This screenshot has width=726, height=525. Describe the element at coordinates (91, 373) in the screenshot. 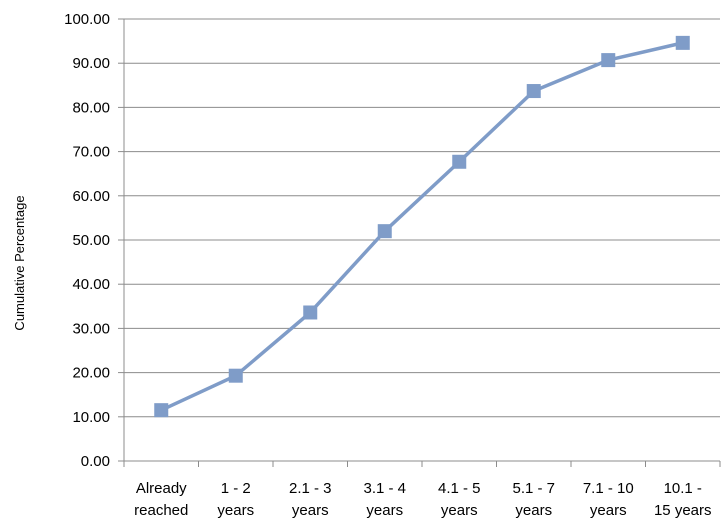

I see `y-tick-label: 20.00` at that location.